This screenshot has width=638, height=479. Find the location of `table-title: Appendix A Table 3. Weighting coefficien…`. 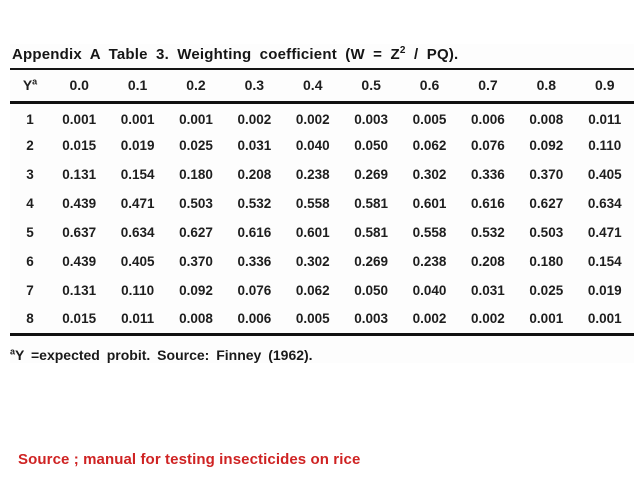

table-title: Appendix A Table 3. Weighting coefficien… is located at coordinates (322, 56).